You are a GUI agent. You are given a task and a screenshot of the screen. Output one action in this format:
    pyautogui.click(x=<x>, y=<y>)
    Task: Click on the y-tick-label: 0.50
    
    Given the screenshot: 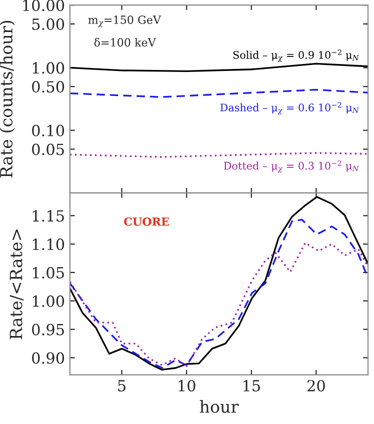 What is the action you would take?
    pyautogui.click(x=48, y=87)
    